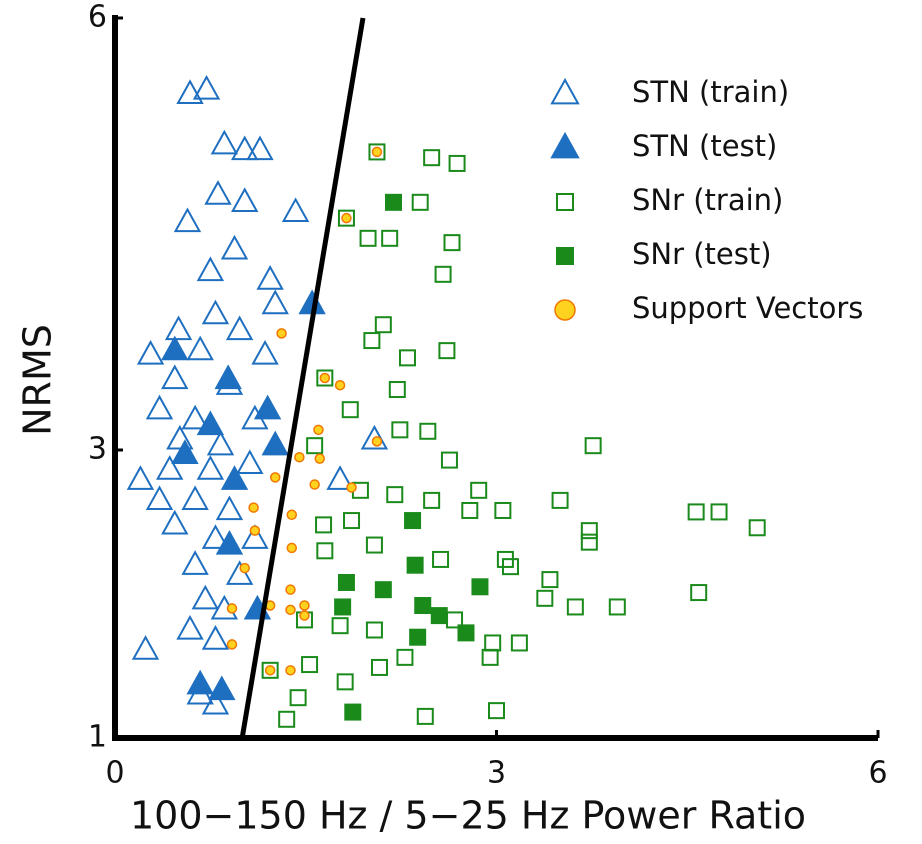  I want to click on x-axis-label: 100−150 Hz / 5−25 Hz Power Ratio, so click(468, 816).